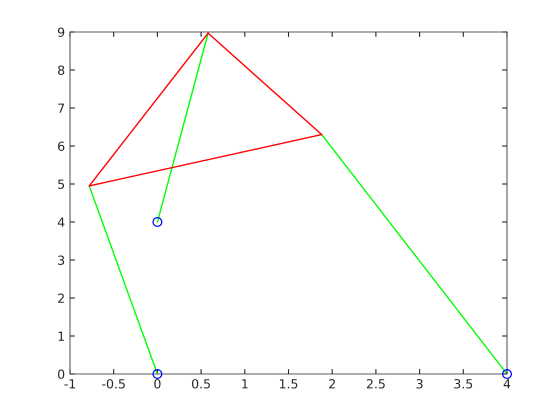 The height and width of the screenshot is (420, 560). Describe the element at coordinates (61, 298) in the screenshot. I see `y-tick-label: 2` at that location.